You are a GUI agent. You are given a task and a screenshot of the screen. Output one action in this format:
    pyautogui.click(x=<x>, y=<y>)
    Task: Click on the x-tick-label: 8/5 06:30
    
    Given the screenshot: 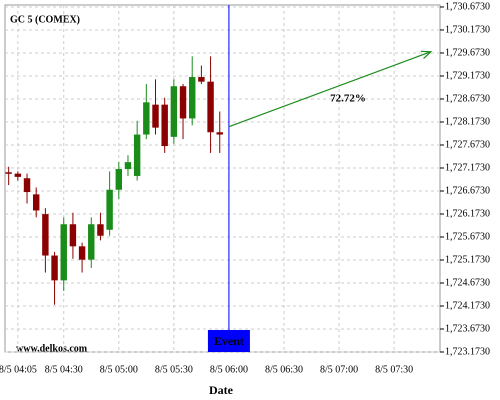 What is the action you would take?
    pyautogui.click(x=284, y=369)
    